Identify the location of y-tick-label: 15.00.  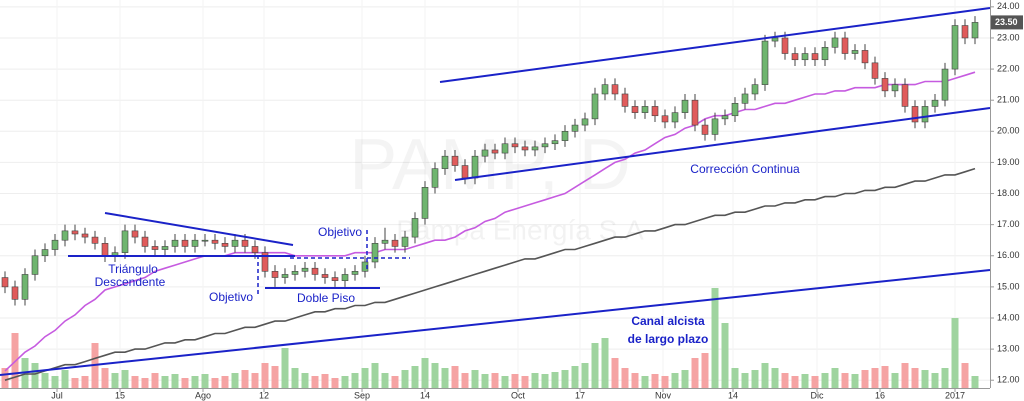
(1008, 286).